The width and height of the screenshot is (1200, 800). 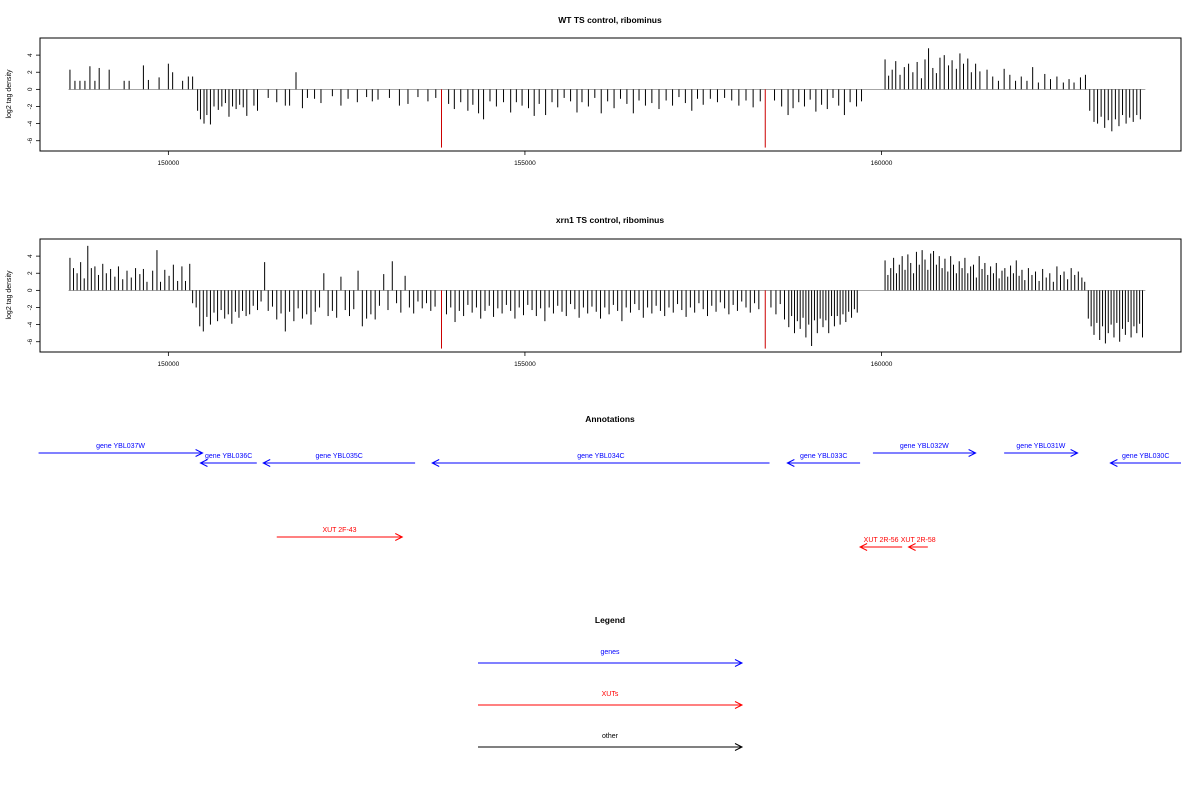 I want to click on wt-plot-frame, so click(x=610, y=94).